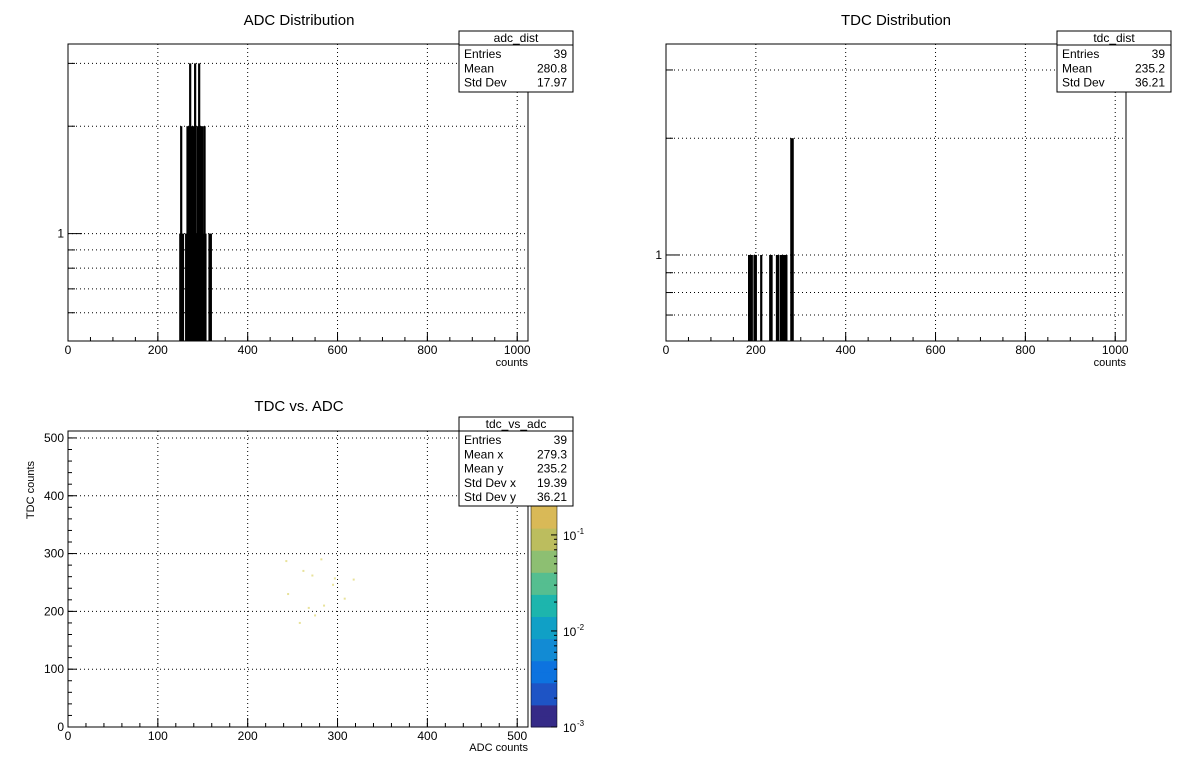 The height and width of the screenshot is (772, 1196). I want to click on tdc_dist-x-tick-label: 1000, so click(1115, 350).